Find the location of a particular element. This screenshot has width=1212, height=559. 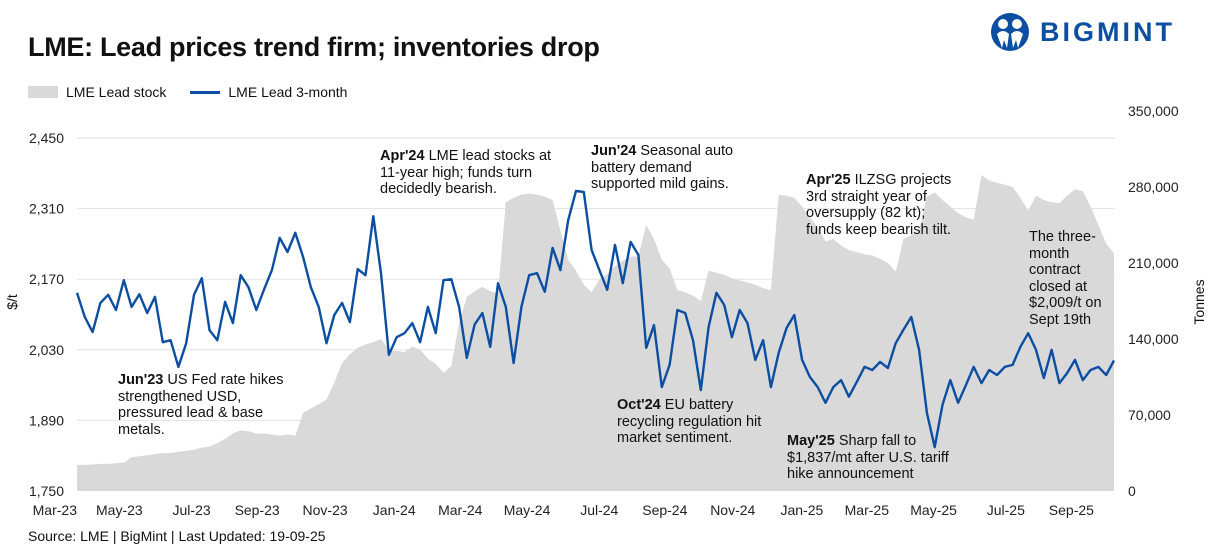

legend-swatch-price is located at coordinates (205, 92).